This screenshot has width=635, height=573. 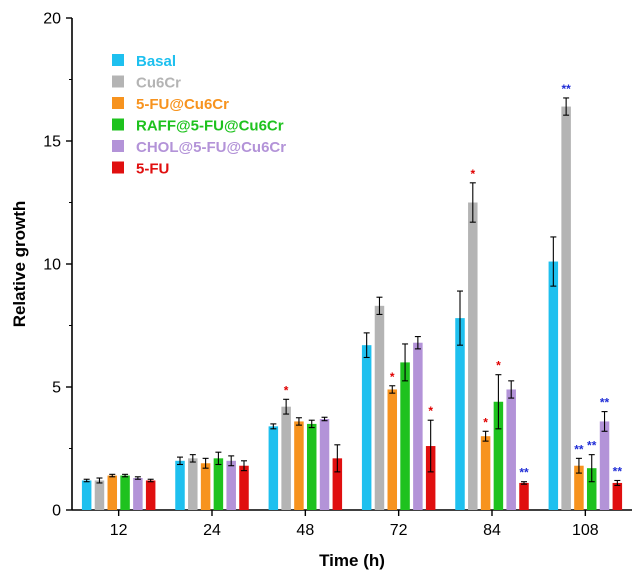 I want to click on y-tick-label: 20, so click(x=52, y=19).